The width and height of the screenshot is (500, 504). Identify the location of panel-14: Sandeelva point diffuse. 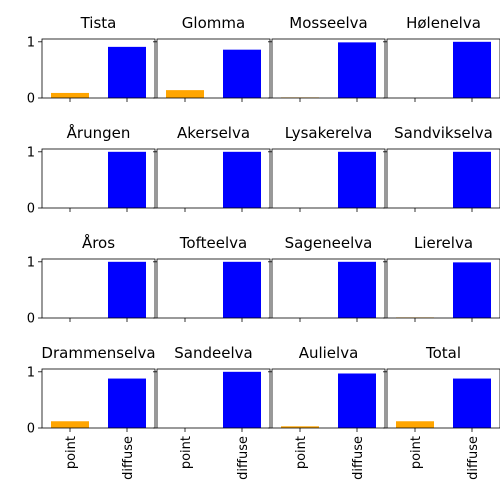
(212, 412).